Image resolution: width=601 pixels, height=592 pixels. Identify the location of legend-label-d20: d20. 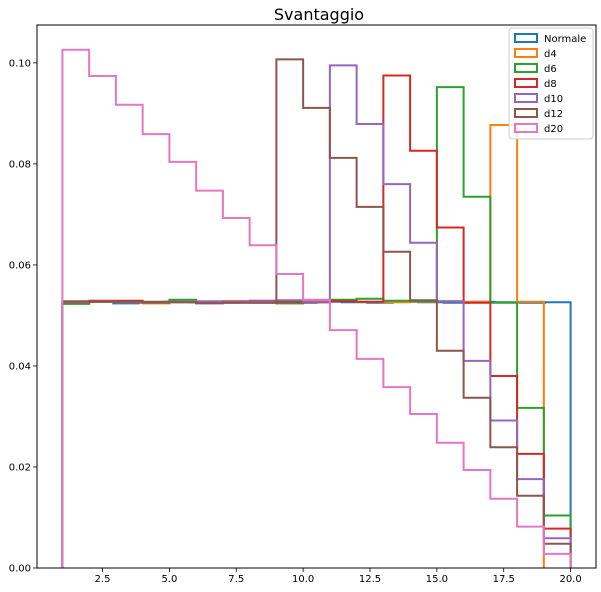
(553, 129).